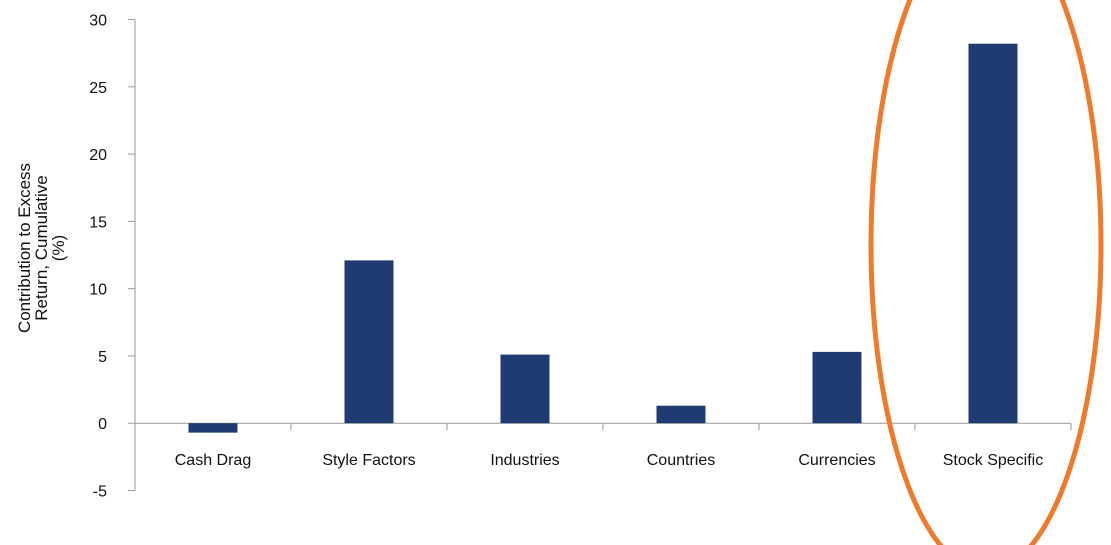 The height and width of the screenshot is (545, 1111). Describe the element at coordinates (368, 460) in the screenshot. I see `x-tick-label: Style Factors` at that location.